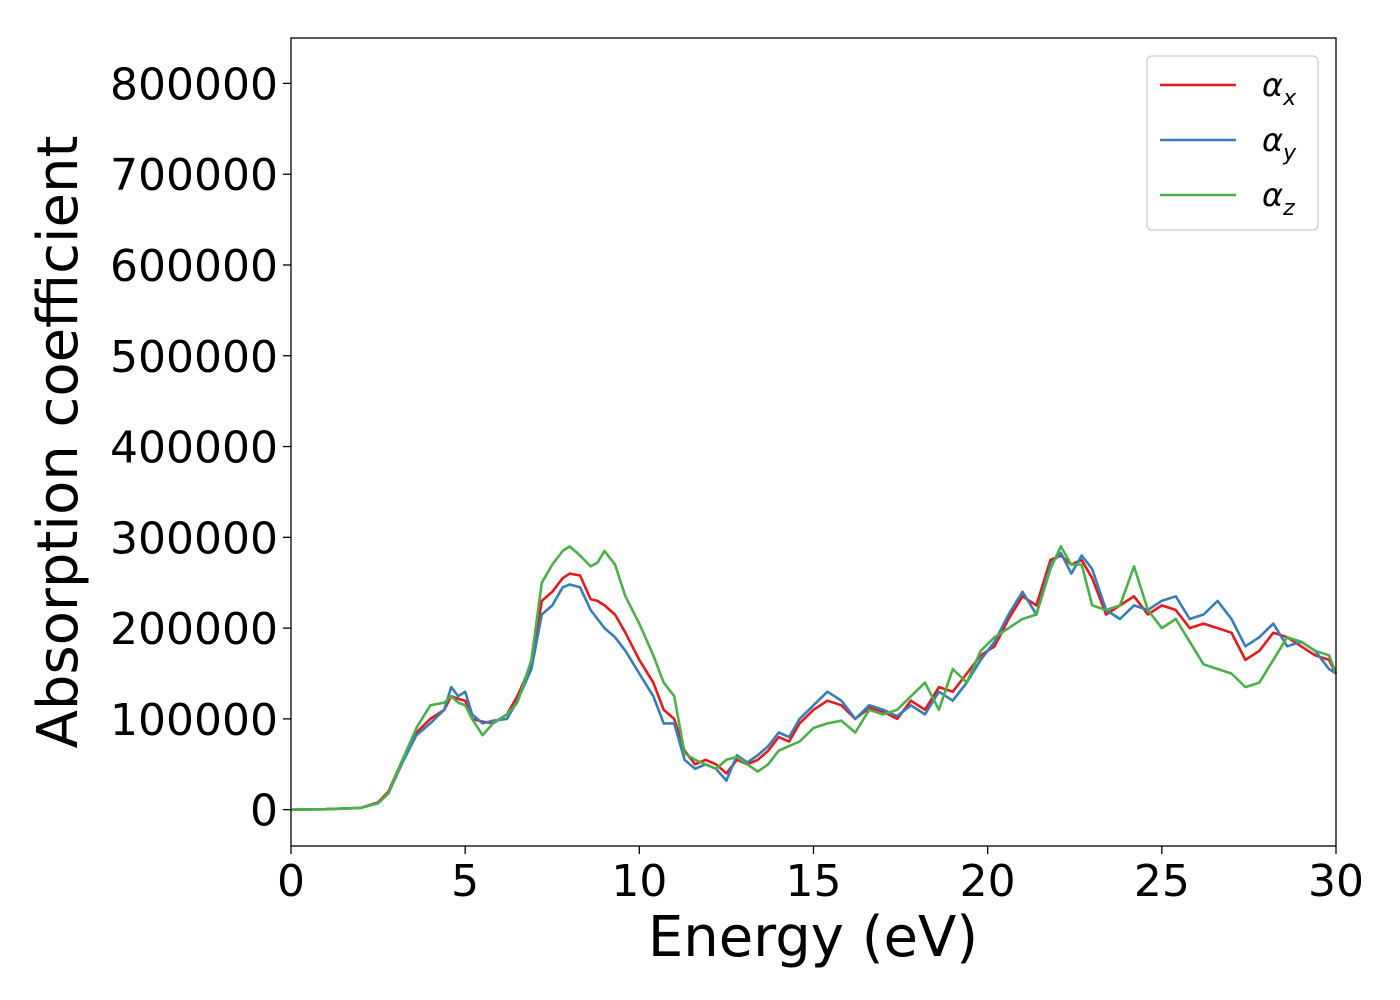 The height and width of the screenshot is (1000, 1400). I want to click on y-tick-label: 600000, so click(194, 266).